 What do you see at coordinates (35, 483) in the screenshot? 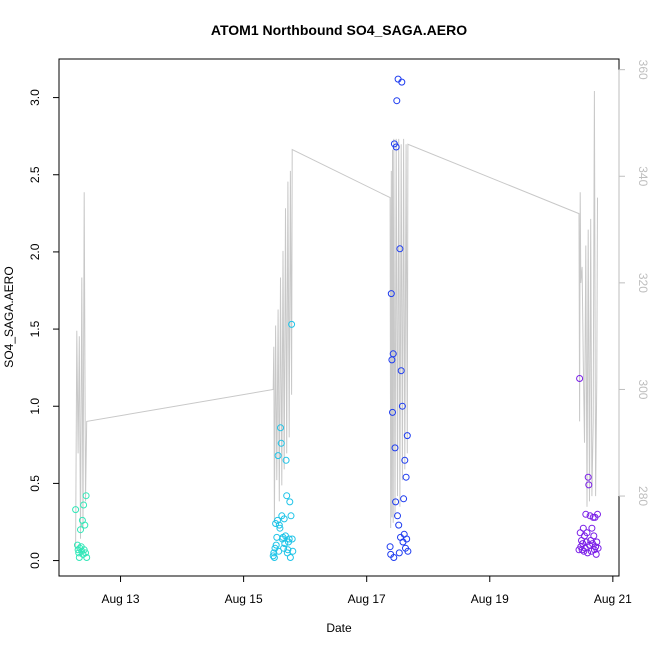
I see `y-tick-label: 0.5` at bounding box center [35, 483].